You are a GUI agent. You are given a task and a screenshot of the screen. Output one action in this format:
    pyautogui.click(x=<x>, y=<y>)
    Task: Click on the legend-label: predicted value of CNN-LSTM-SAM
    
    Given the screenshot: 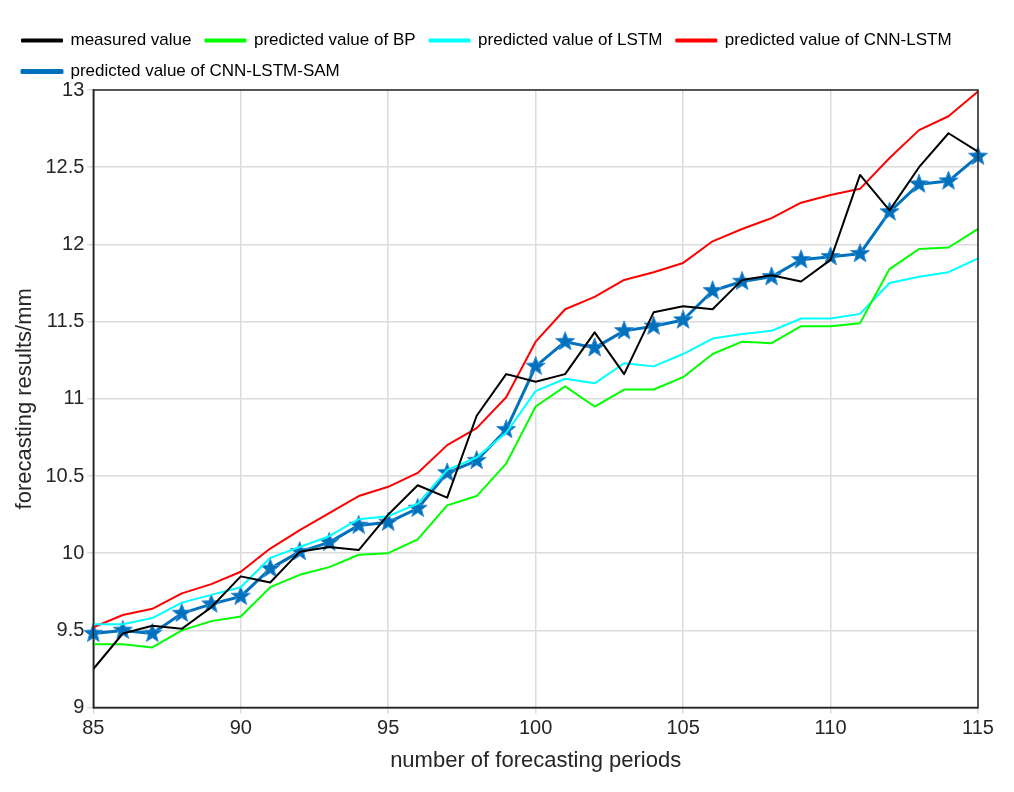 What is the action you would take?
    pyautogui.click(x=205, y=71)
    